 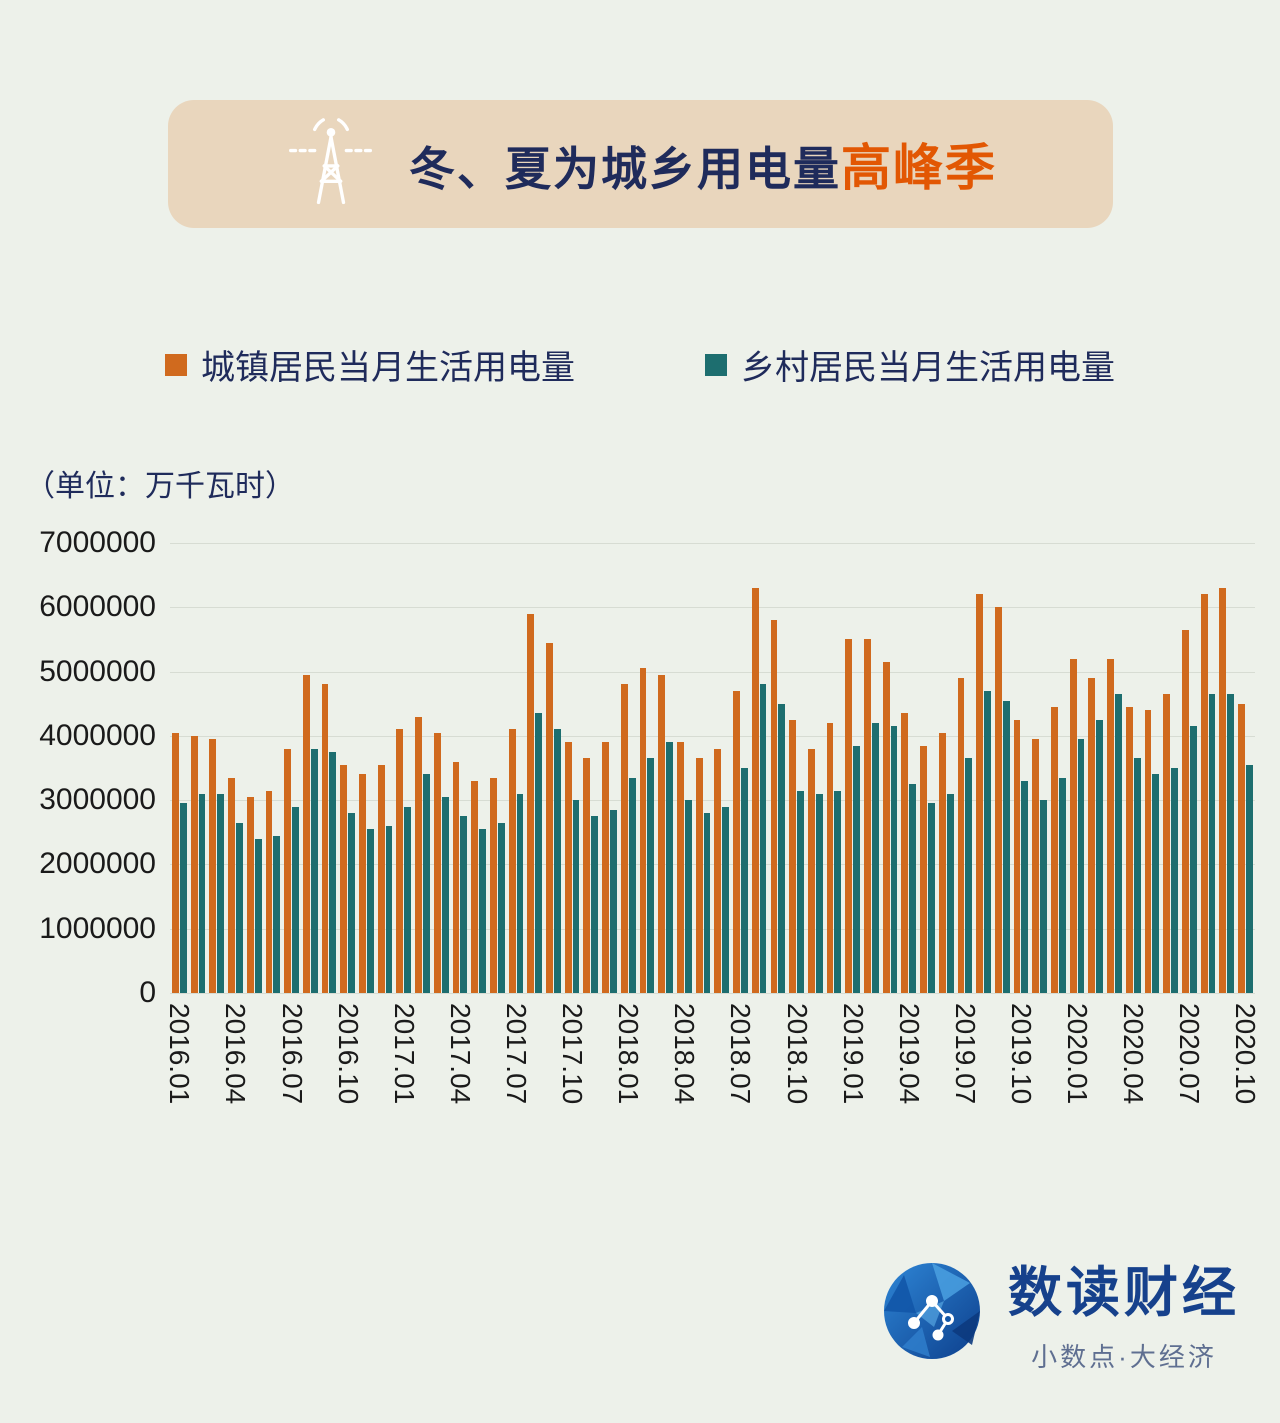 I want to click on legend-swatch-rural, so click(x=716, y=364).